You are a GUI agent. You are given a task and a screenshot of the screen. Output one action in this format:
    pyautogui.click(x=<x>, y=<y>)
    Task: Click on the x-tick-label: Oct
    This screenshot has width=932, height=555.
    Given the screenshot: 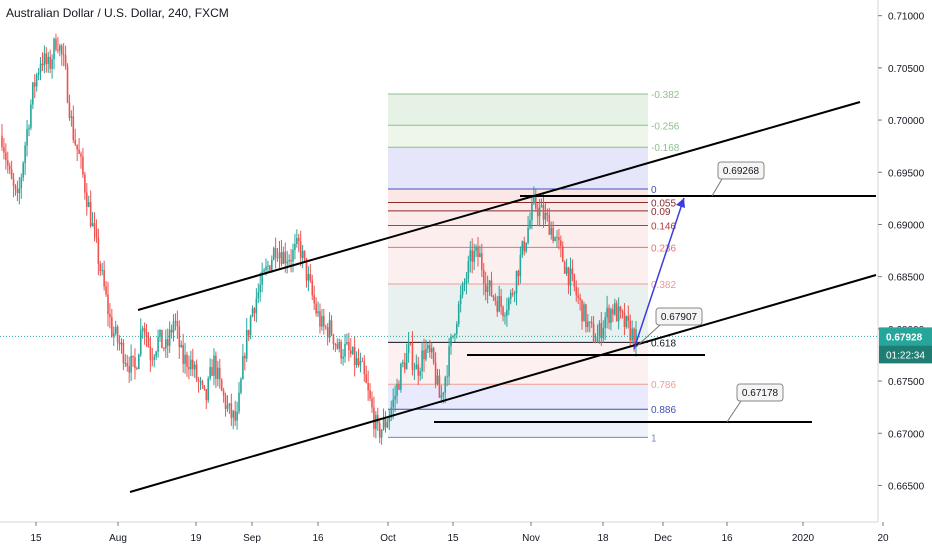 What is the action you would take?
    pyautogui.click(x=388, y=538)
    